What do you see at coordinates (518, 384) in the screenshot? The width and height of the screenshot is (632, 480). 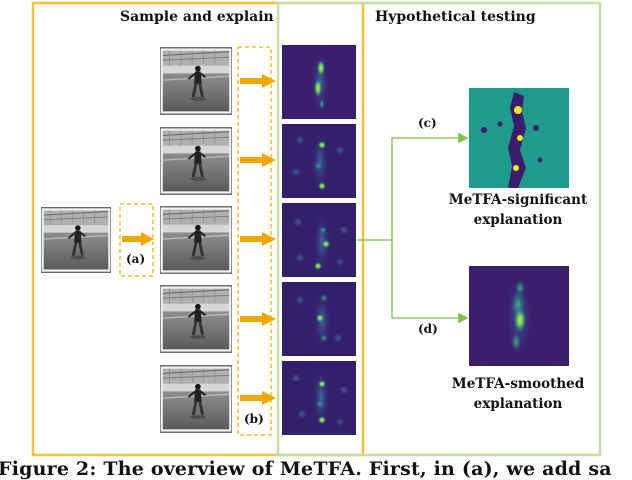 I see `smoothed-label-line1: MeTFA-smoothed` at bounding box center [518, 384].